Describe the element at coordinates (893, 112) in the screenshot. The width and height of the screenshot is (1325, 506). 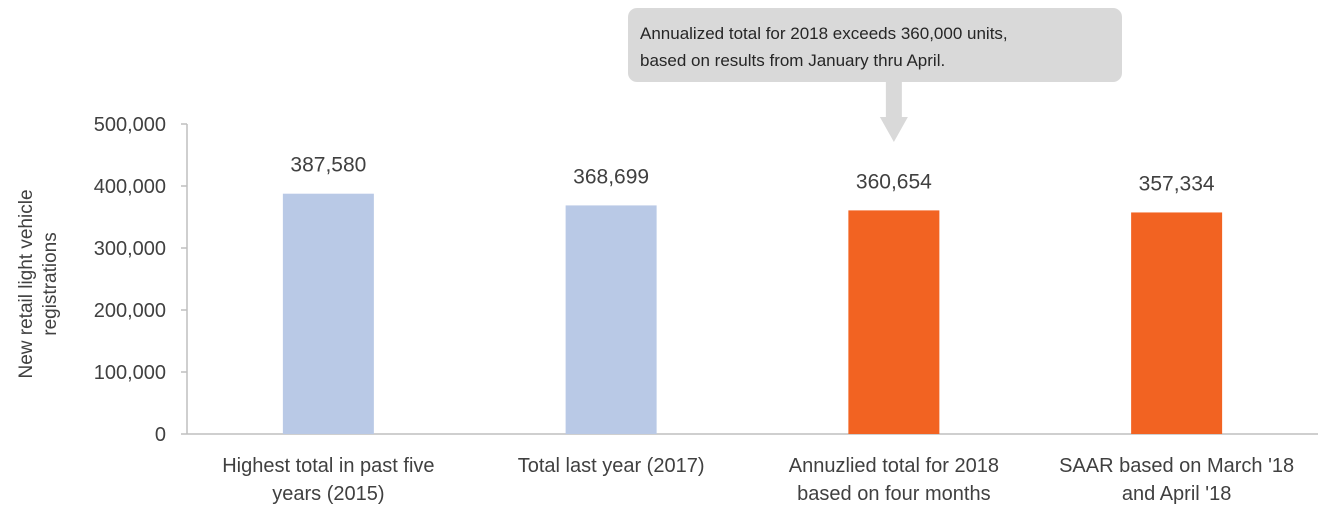
I see `annotation-arrow` at that location.